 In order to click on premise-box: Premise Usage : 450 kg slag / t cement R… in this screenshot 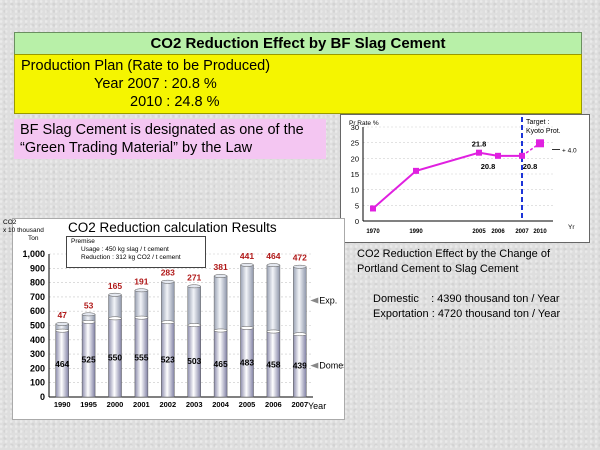, I will do `click(136, 252)`.